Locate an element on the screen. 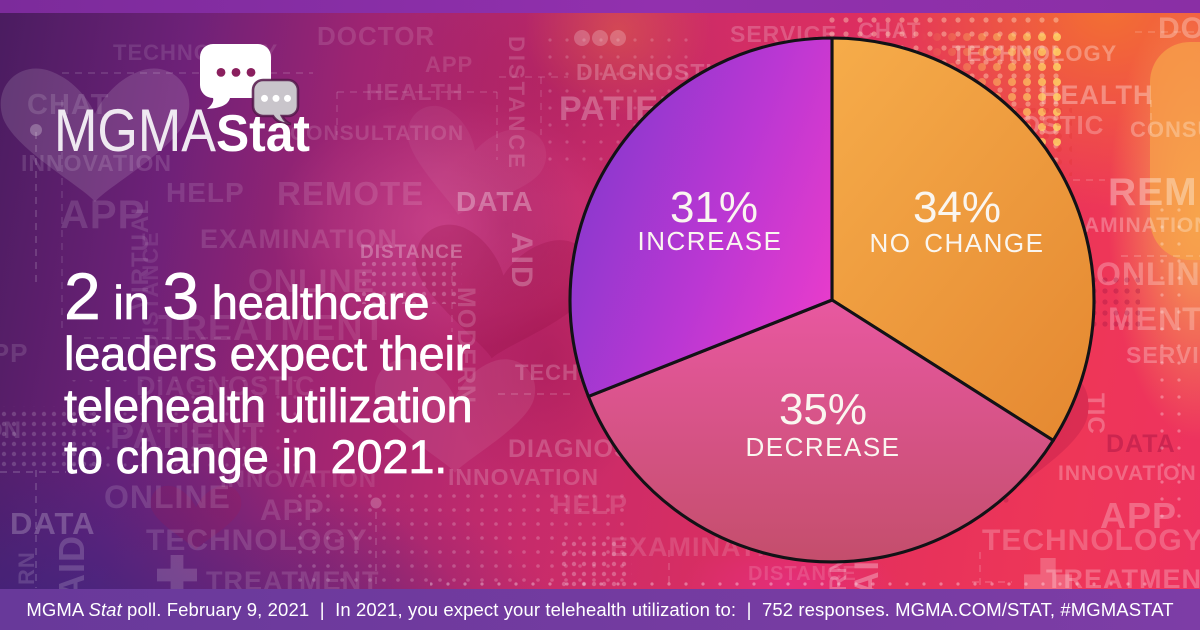 Image resolution: width=1200 pixels, height=630 pixels. svg-text: Stat is located at coordinates (263, 134).